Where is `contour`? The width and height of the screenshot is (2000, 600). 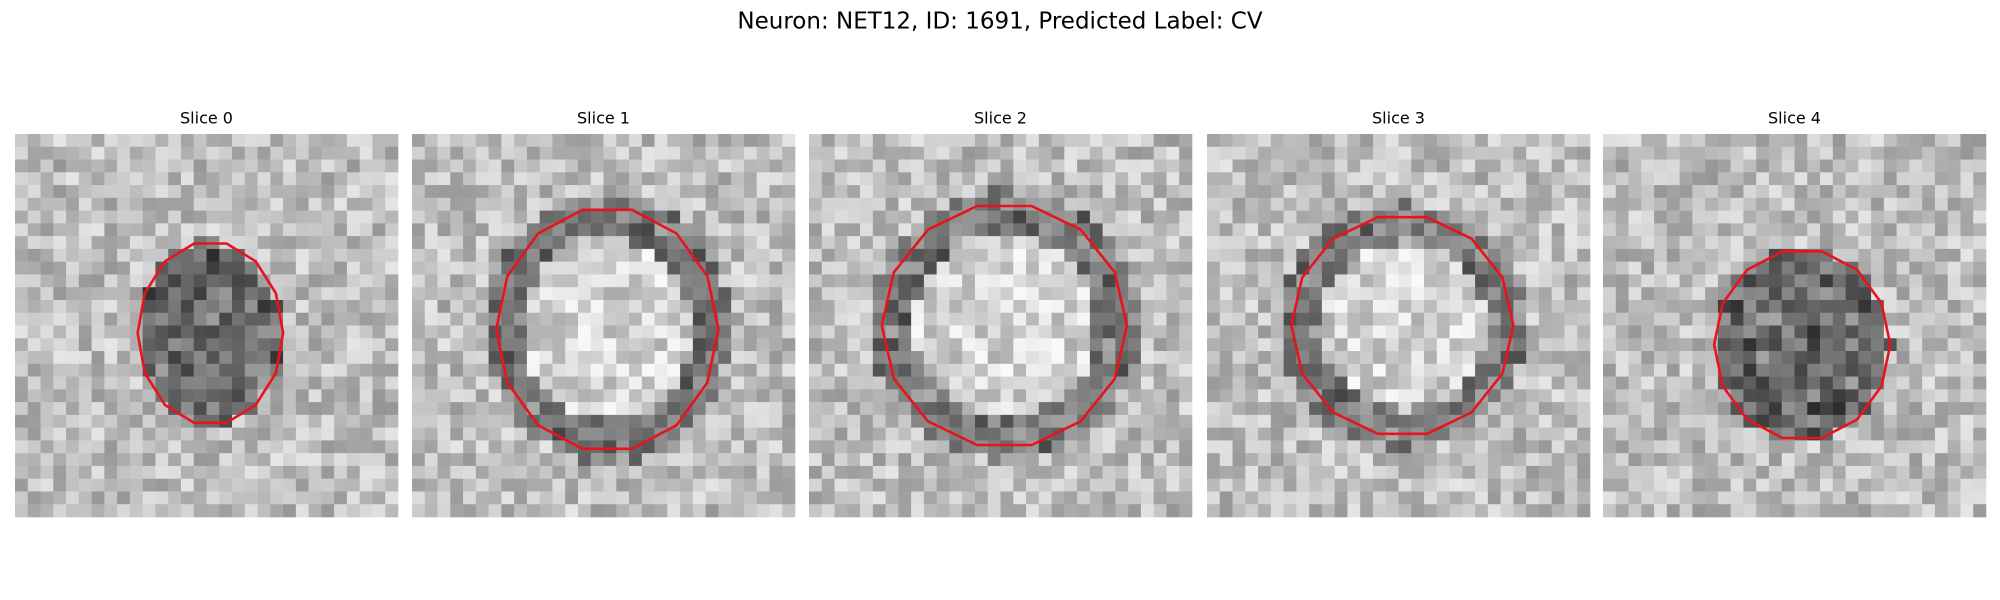 contour is located at coordinates (1802, 345).